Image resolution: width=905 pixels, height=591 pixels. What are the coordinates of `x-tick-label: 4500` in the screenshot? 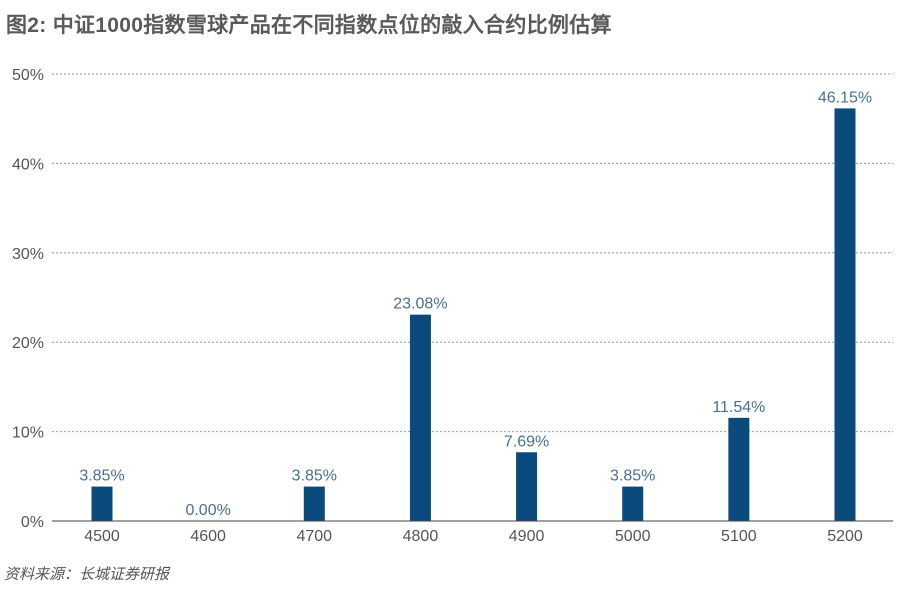 It's located at (102, 536).